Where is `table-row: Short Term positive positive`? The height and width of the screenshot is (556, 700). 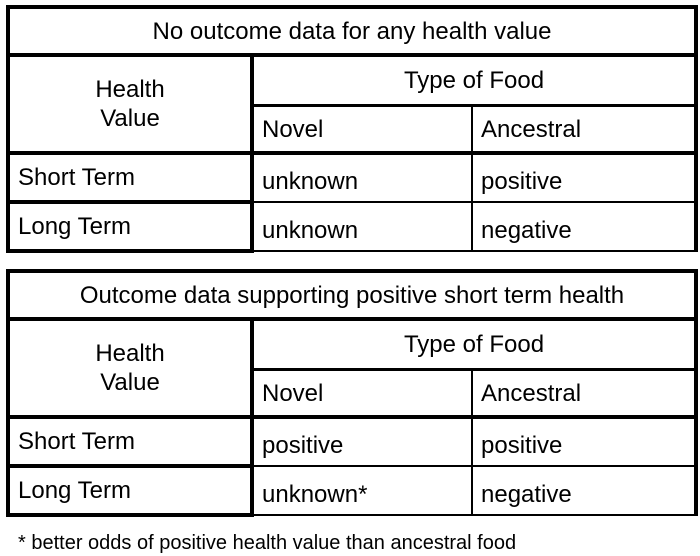 table-row: Short Term positive positive is located at coordinates (352, 441).